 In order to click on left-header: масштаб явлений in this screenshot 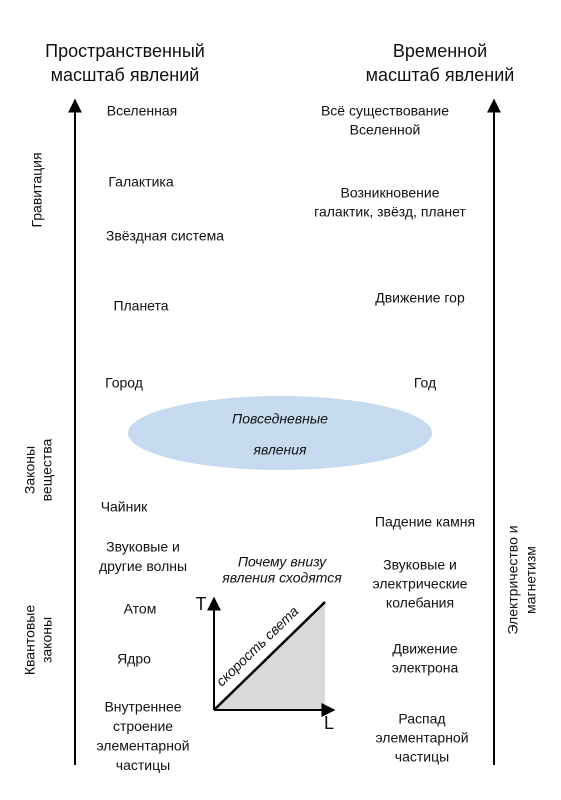, I will do `click(125, 75)`.